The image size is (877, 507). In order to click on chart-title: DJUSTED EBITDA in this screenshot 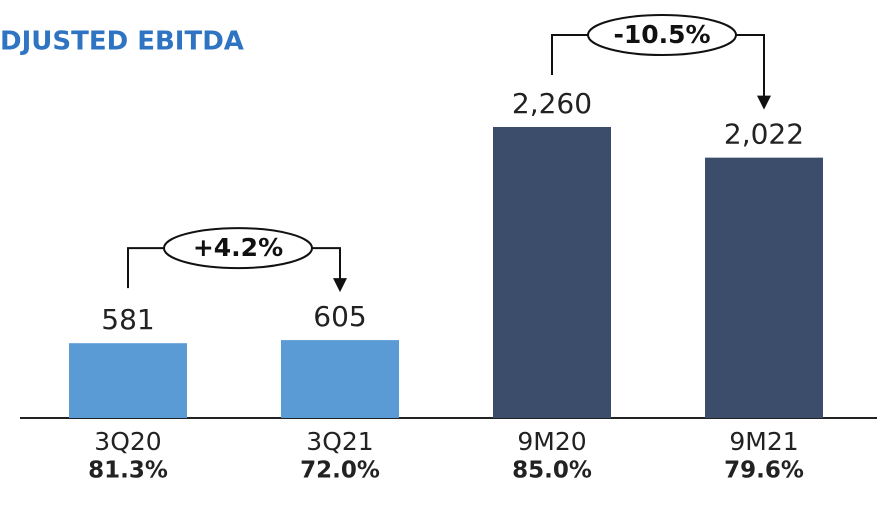, I will do `click(122, 42)`.